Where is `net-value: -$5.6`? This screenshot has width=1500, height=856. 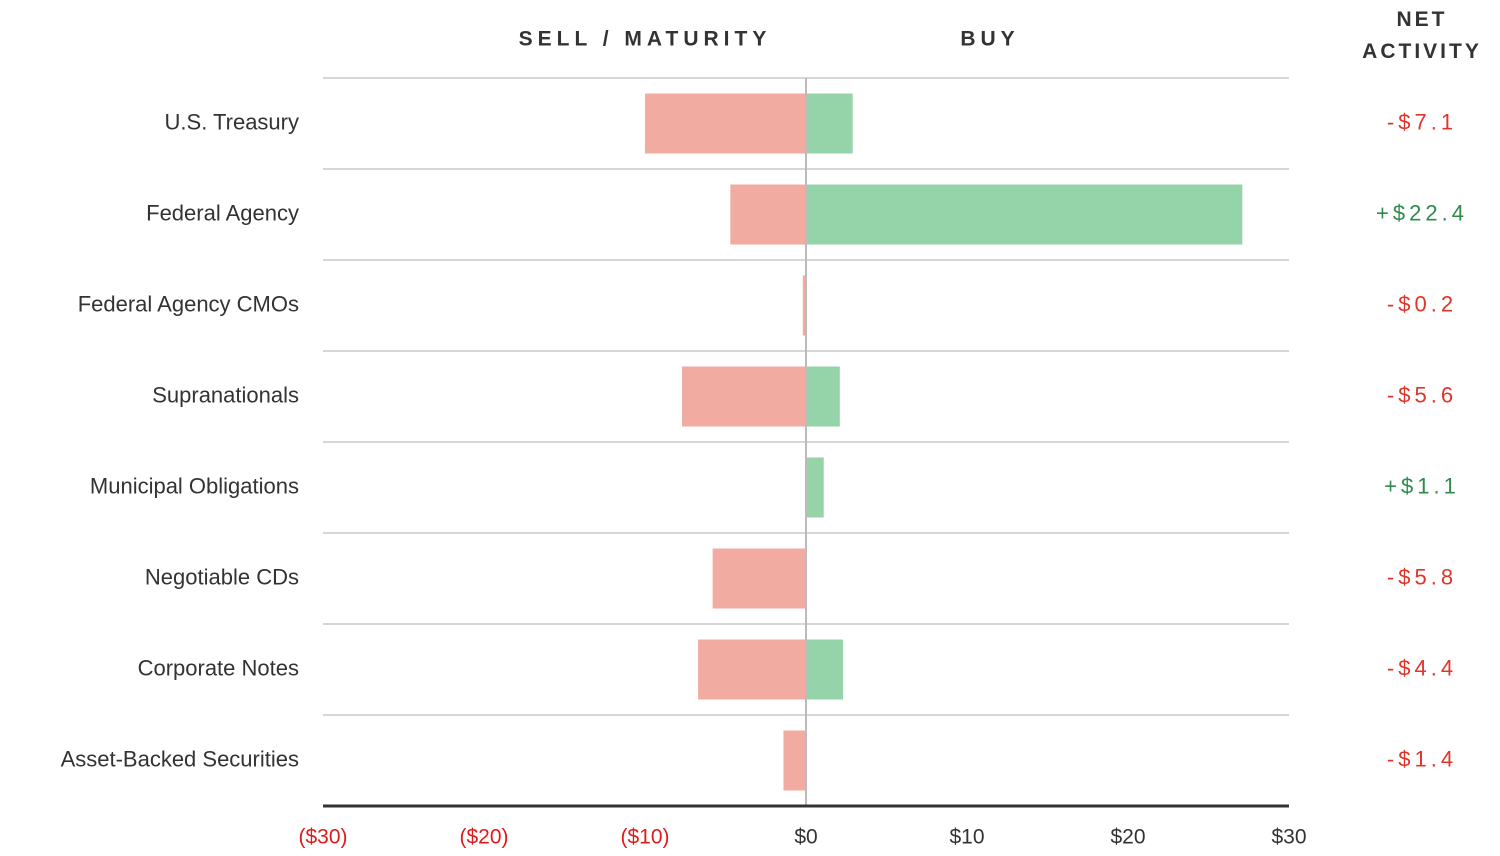
net-value: -$5.6 is located at coordinates (1422, 394).